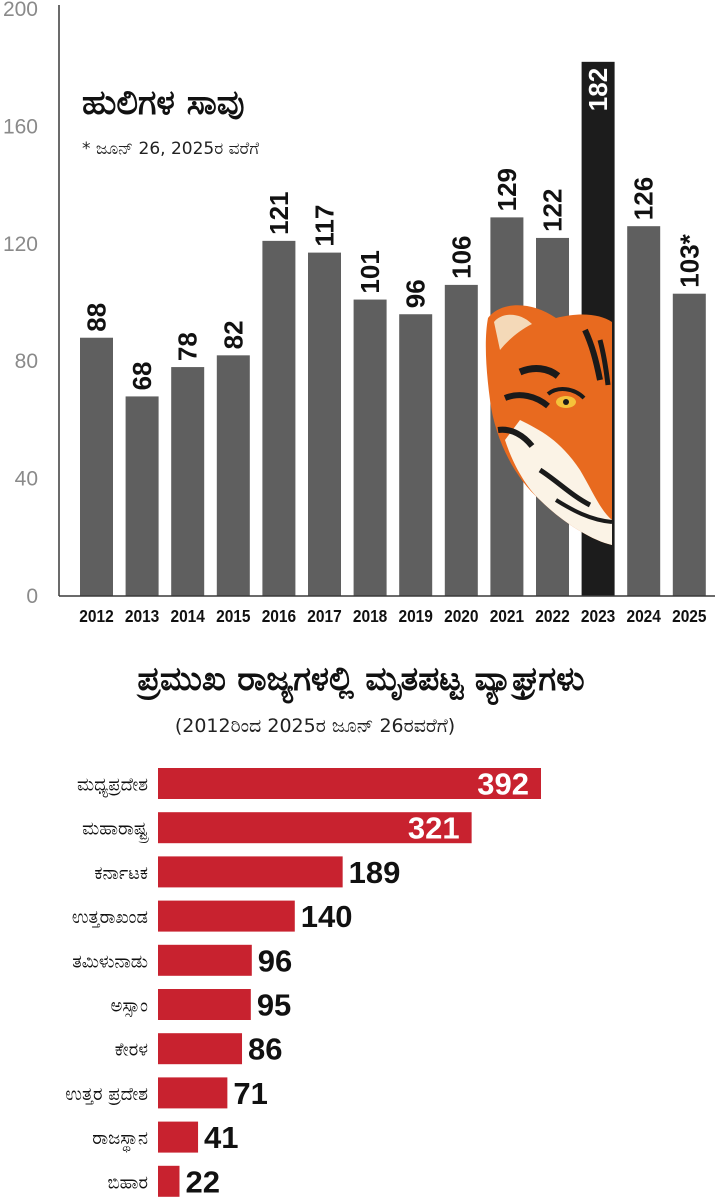 This screenshot has height=1200, width=722. What do you see at coordinates (461, 256) in the screenshot?
I see `bar-value-label: 106` at bounding box center [461, 256].